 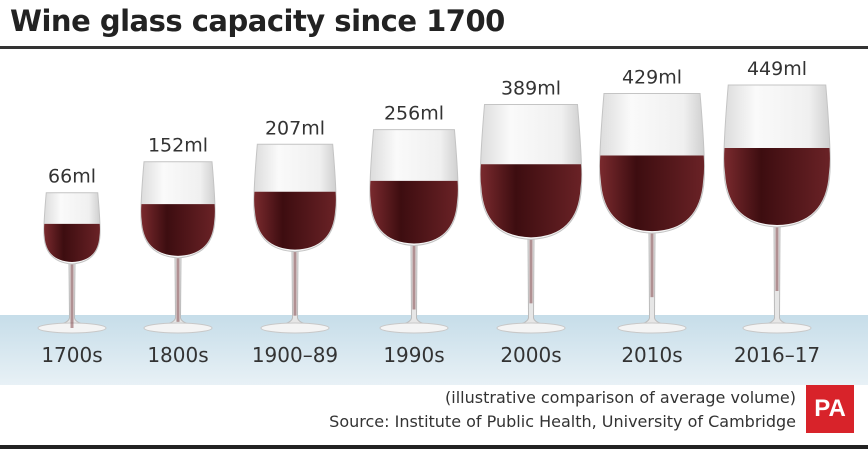 What do you see at coordinates (434, 47) in the screenshot?
I see `title-divider` at bounding box center [434, 47].